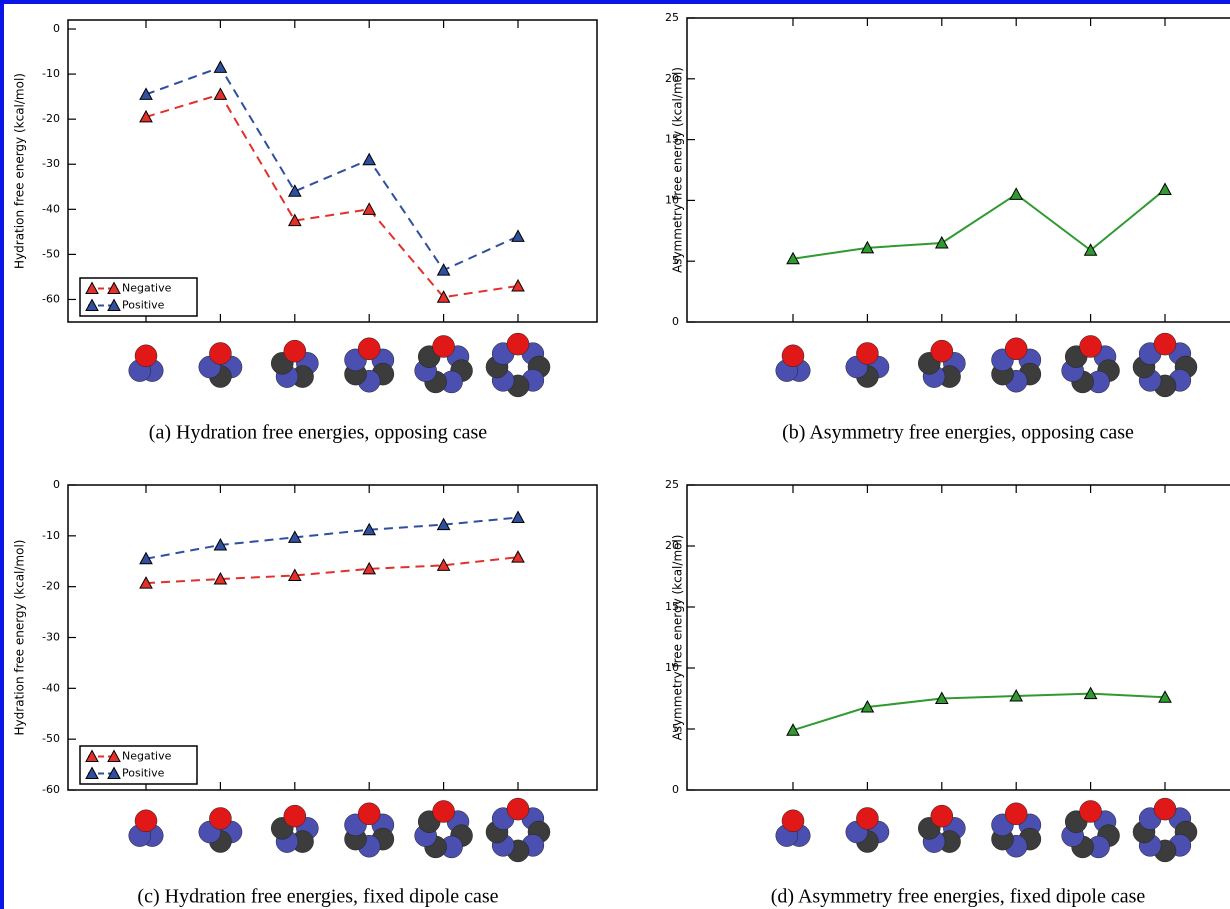  What do you see at coordinates (615, 2) in the screenshot?
I see `frame-top` at bounding box center [615, 2].